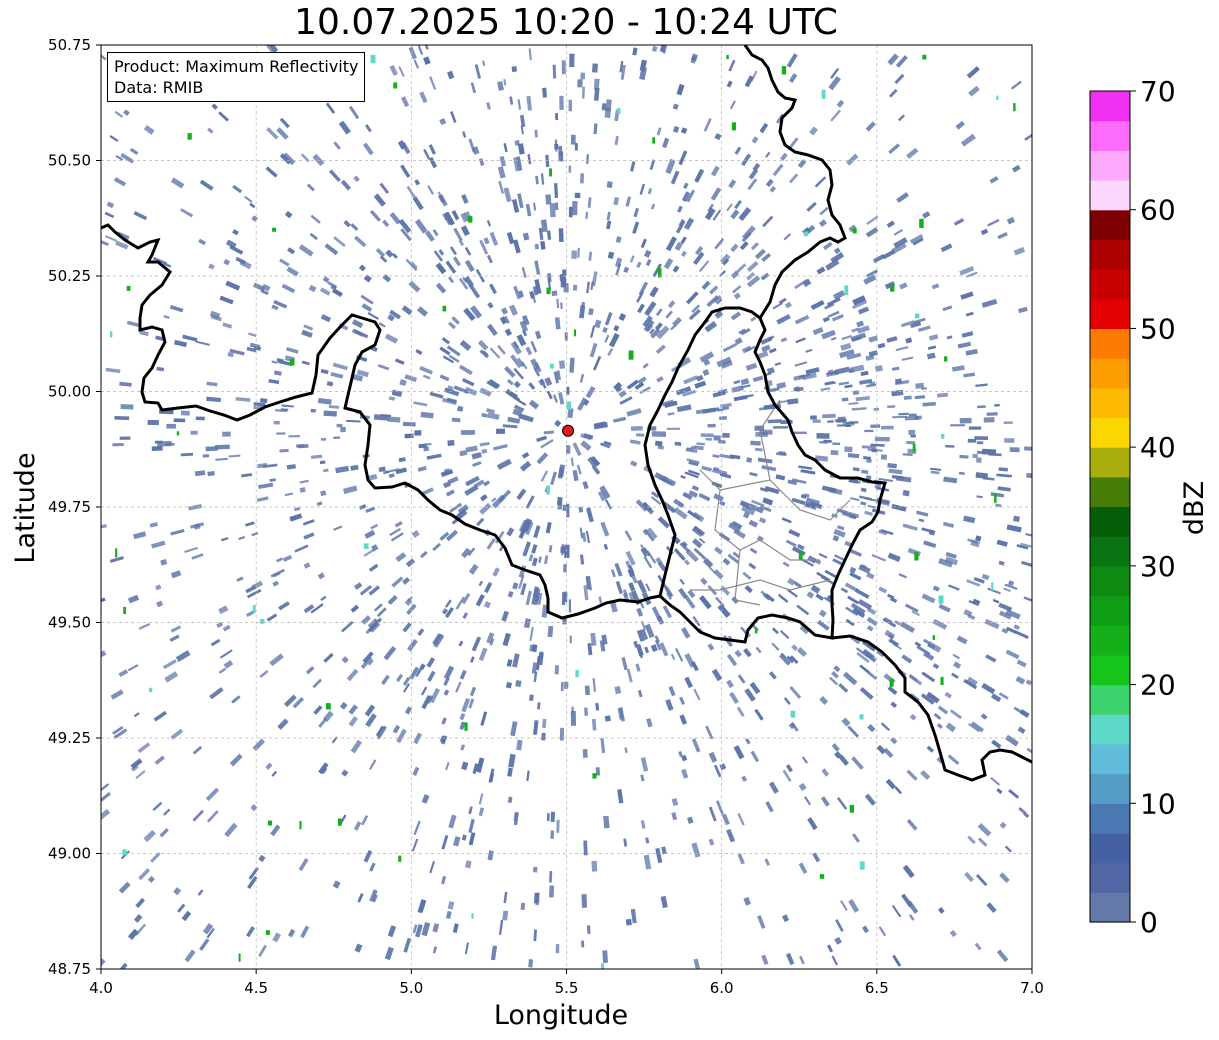  Describe the element at coordinates (25, 507) in the screenshot. I see `y-axis-label: Latitude` at that location.